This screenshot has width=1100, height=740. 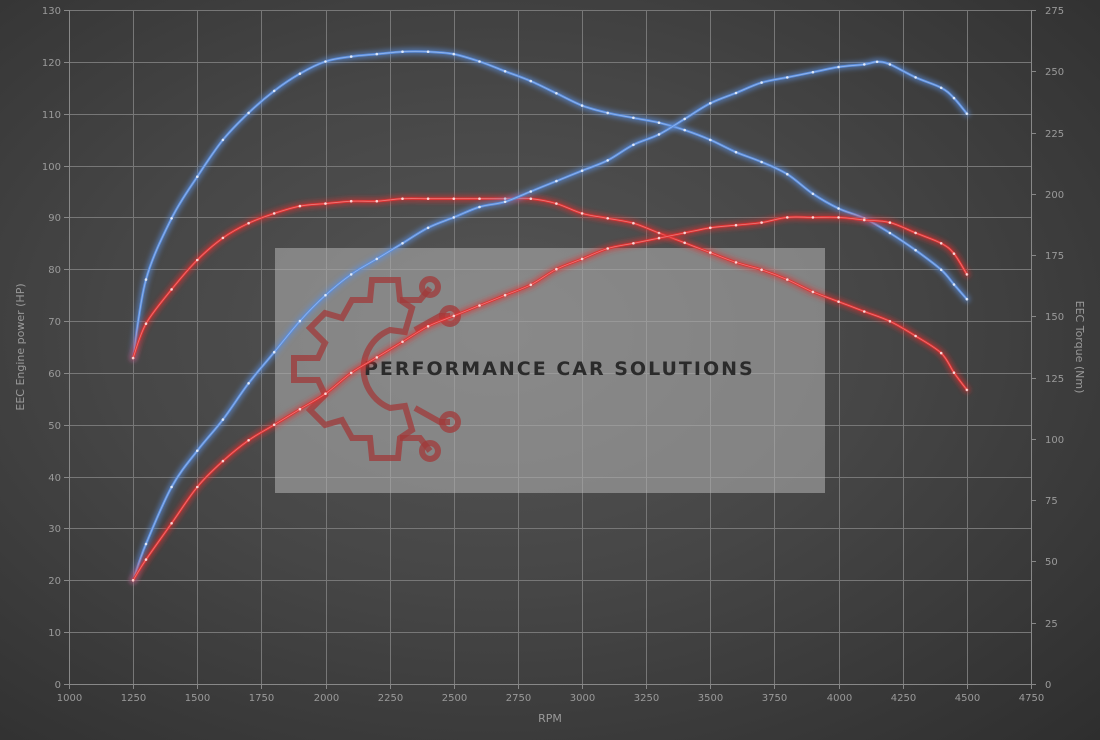 I want to click on x-tick-label: 4000, so click(x=839, y=698).